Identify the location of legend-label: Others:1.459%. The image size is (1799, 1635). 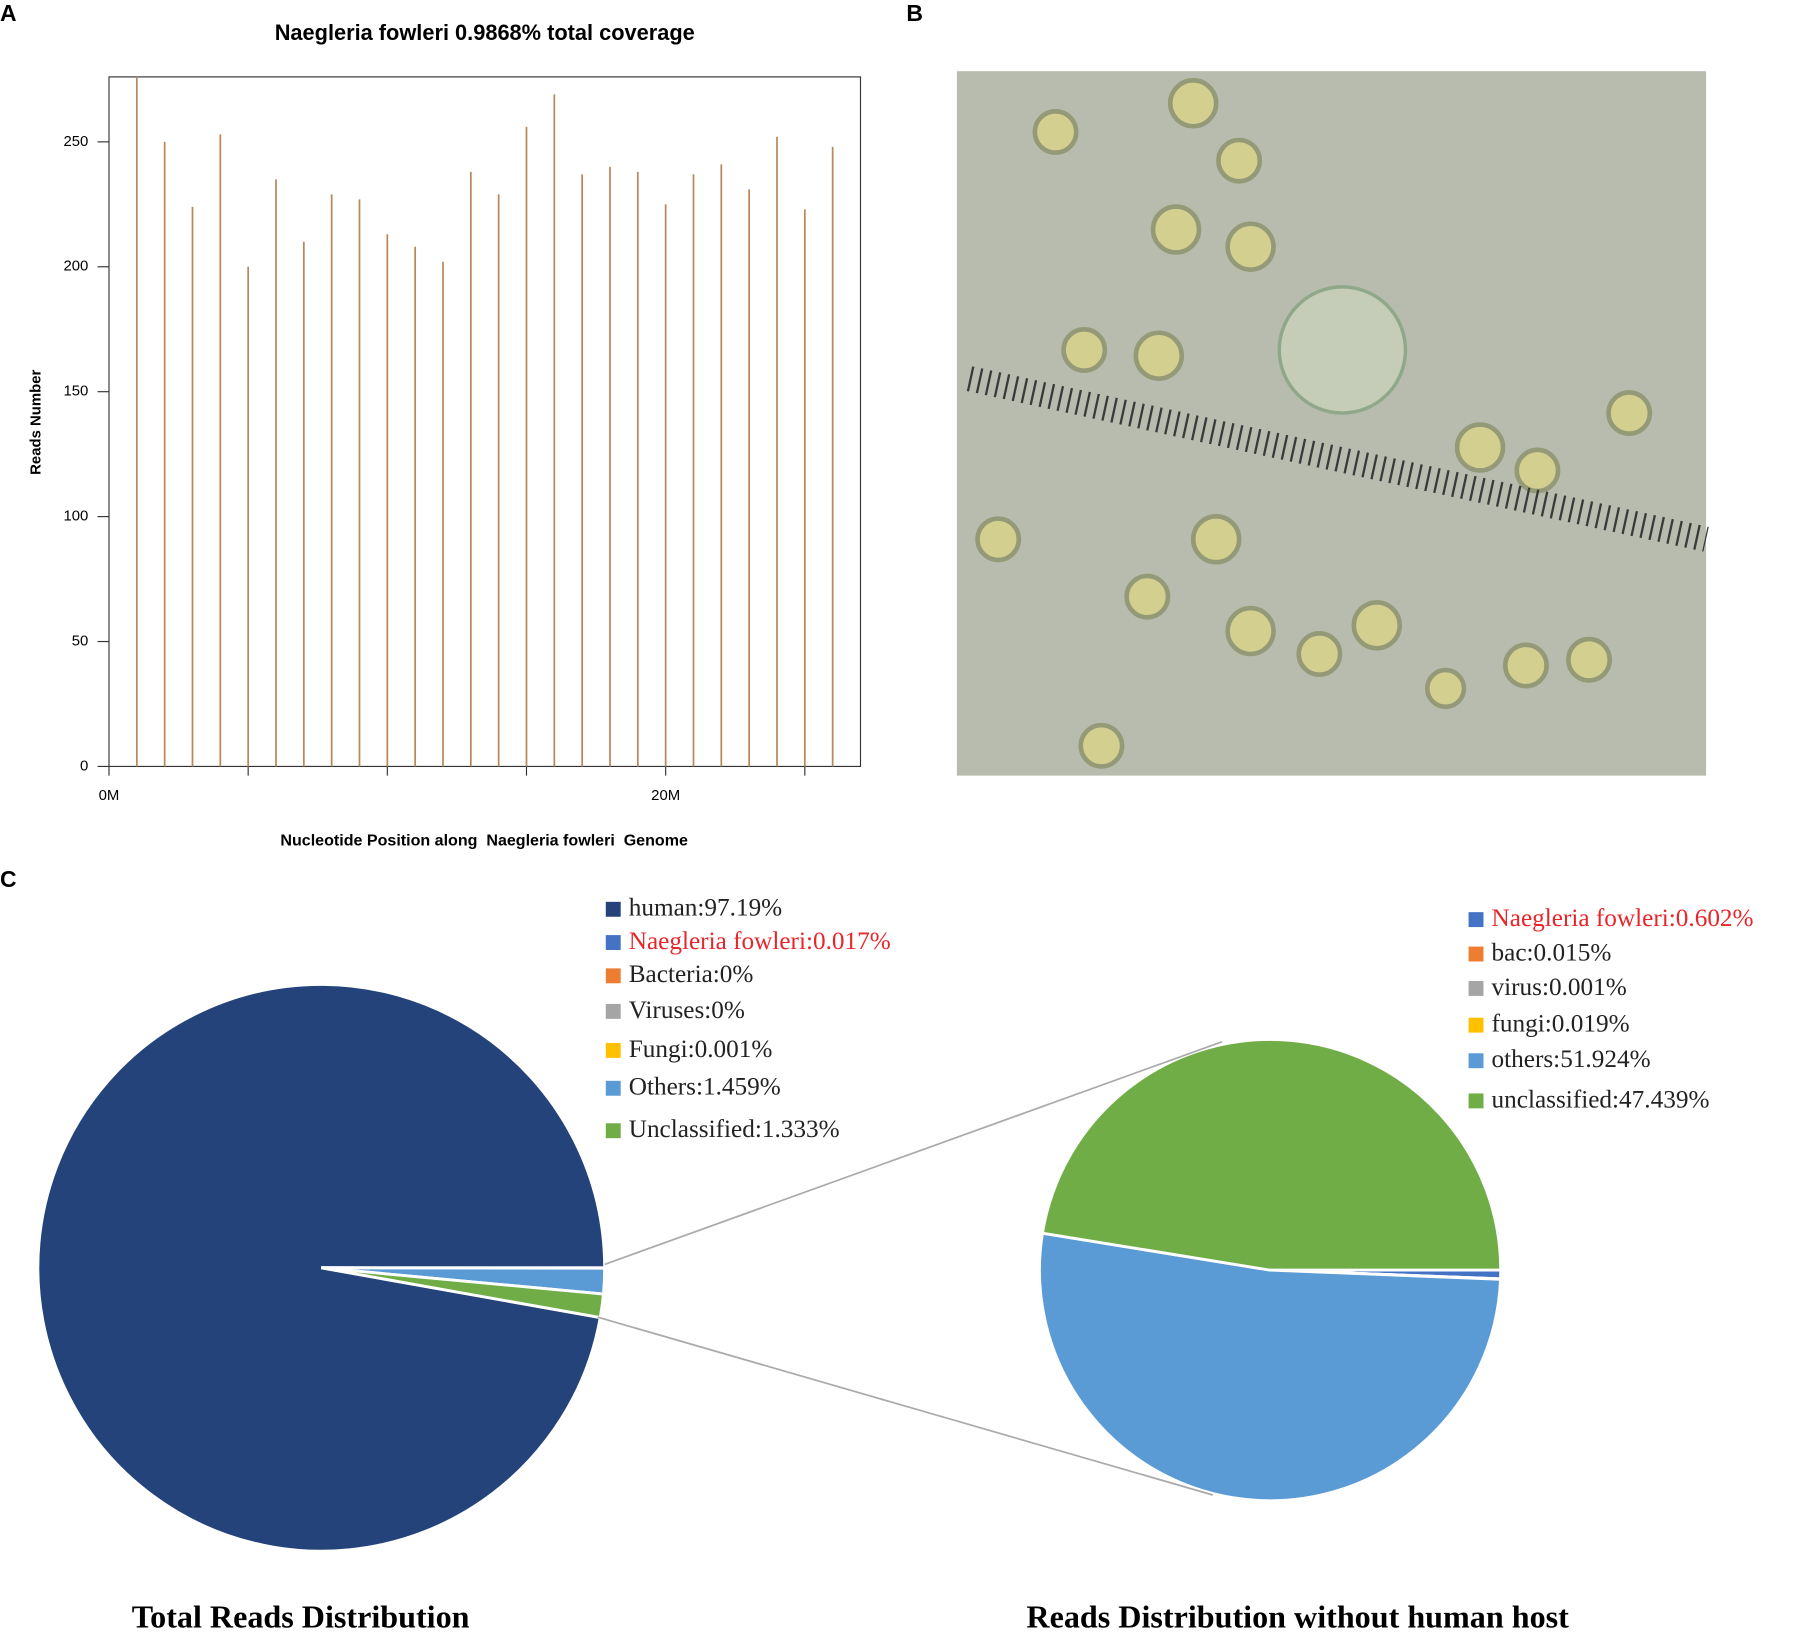
(705, 1087).